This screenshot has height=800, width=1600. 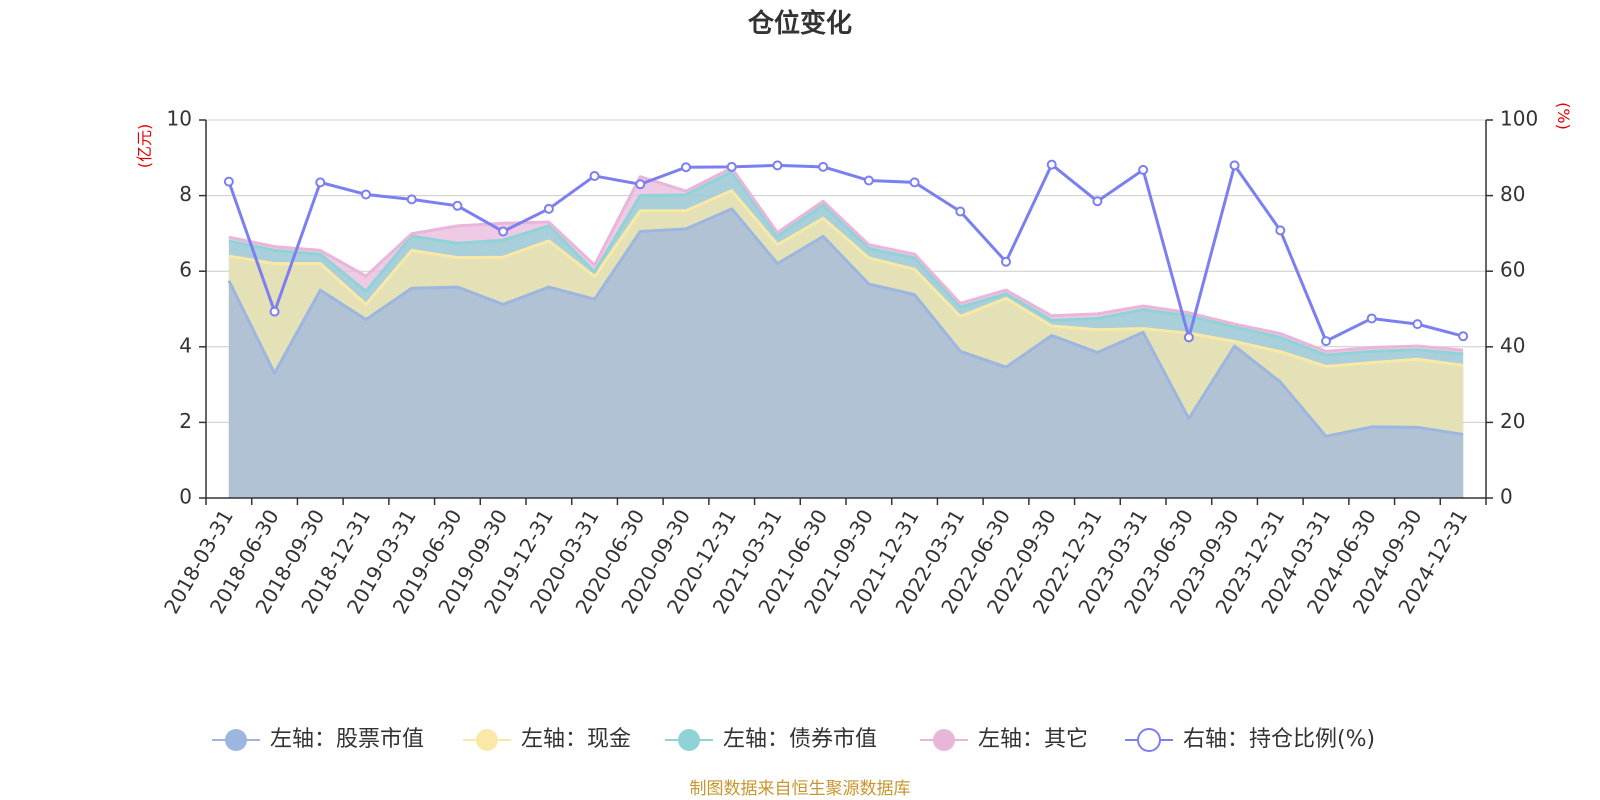 I want to click on left-y-tick-label: 8, so click(x=185, y=194).